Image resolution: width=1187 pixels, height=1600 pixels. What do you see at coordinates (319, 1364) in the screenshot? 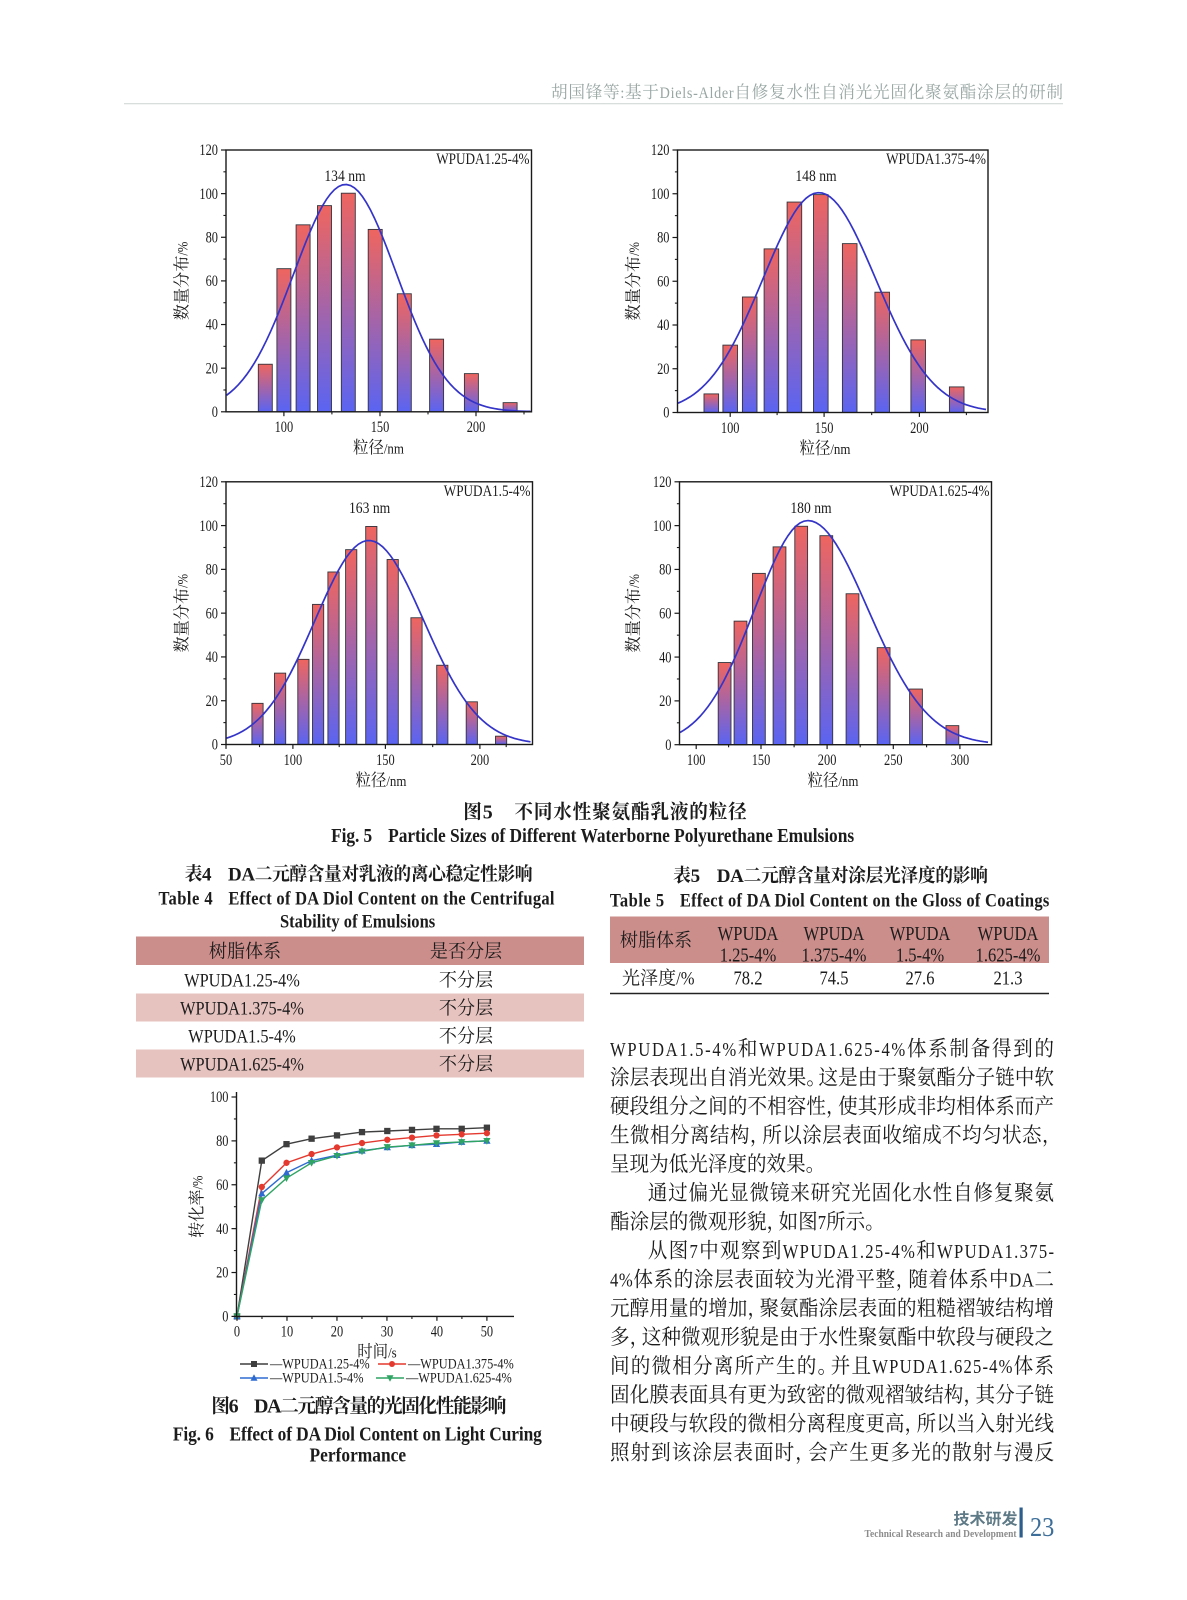
I see `svg-text: —WPUDA1.25-4%` at bounding box center [319, 1364].